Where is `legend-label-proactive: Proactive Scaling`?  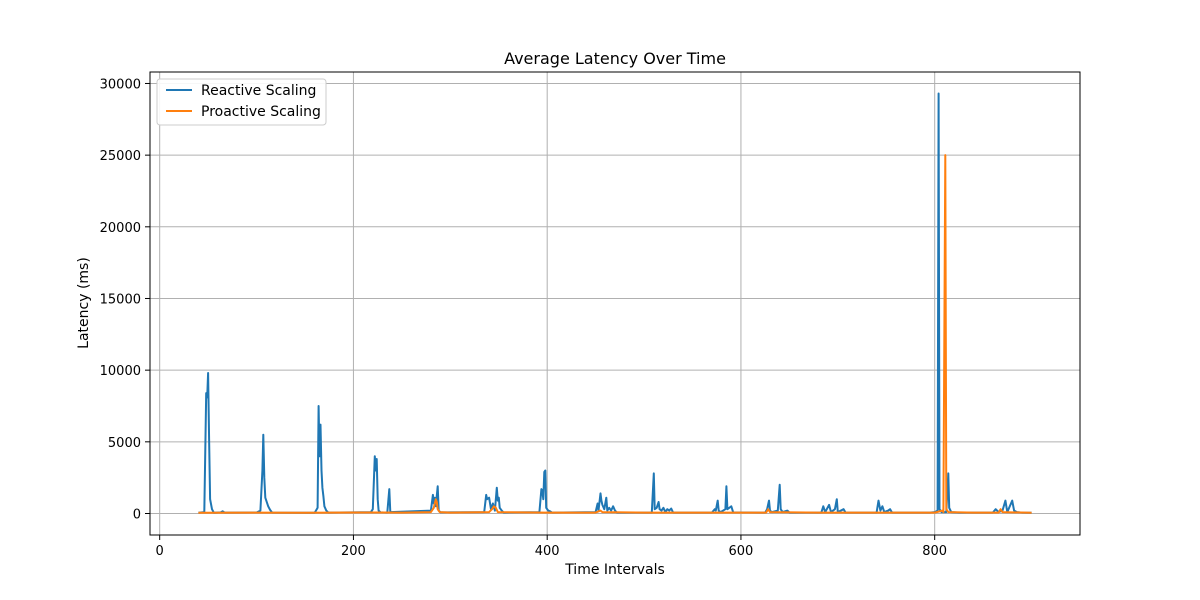 legend-label-proactive: Proactive Scaling is located at coordinates (261, 112).